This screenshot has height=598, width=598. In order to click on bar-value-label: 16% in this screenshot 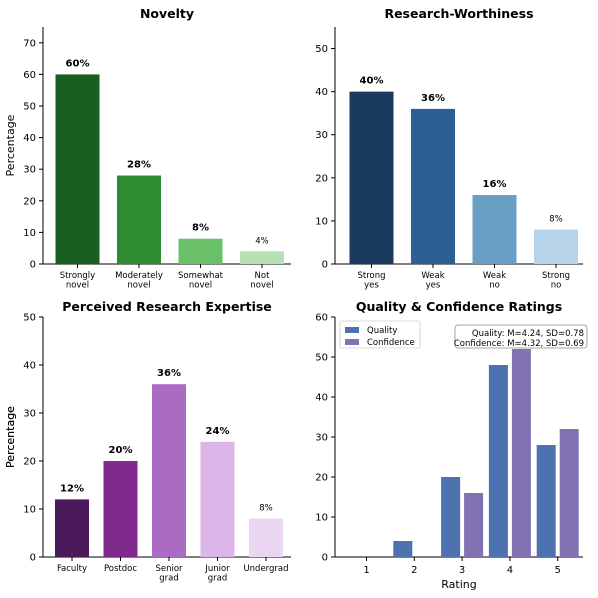, I will do `click(495, 184)`.